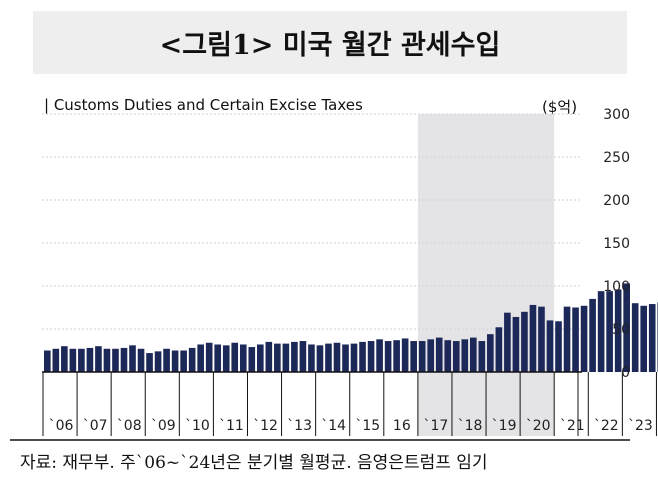 The width and height of the screenshot is (658, 489). Describe the element at coordinates (621, 330) in the screenshot. I see `y-tick-label: 50` at that location.